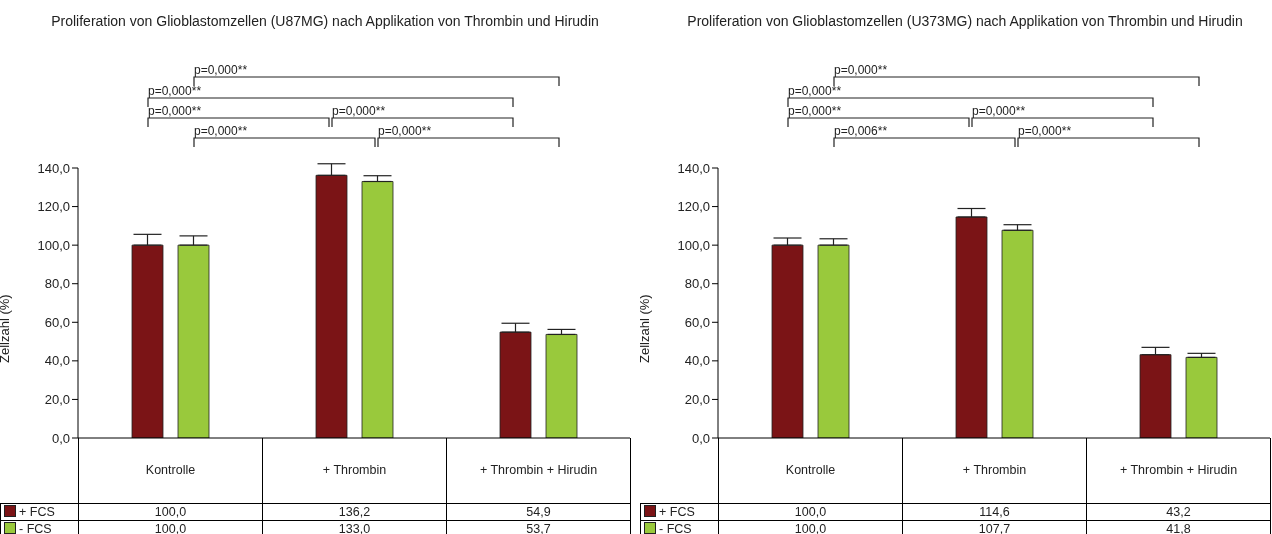  Describe the element at coordinates (1178, 511) in the screenshot. I see `data-label: 43,2` at that location.